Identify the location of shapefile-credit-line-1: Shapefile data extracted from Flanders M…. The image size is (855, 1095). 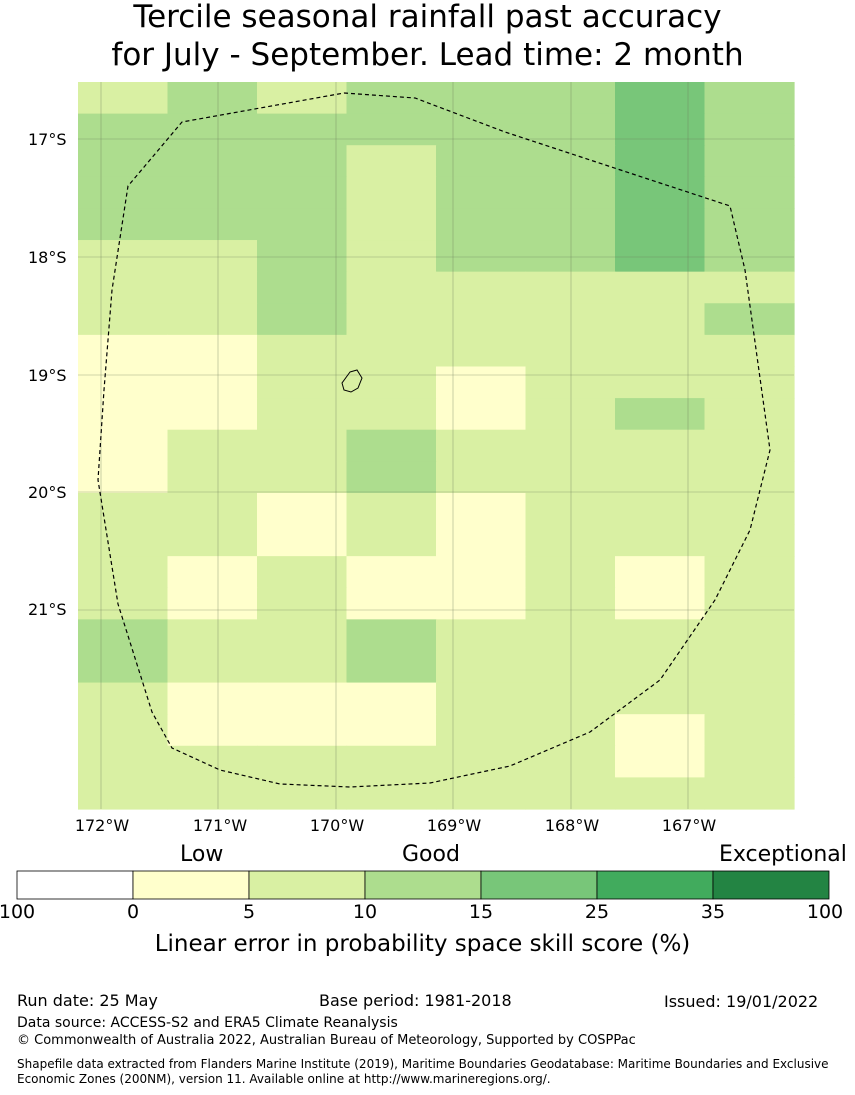
(423, 1064).